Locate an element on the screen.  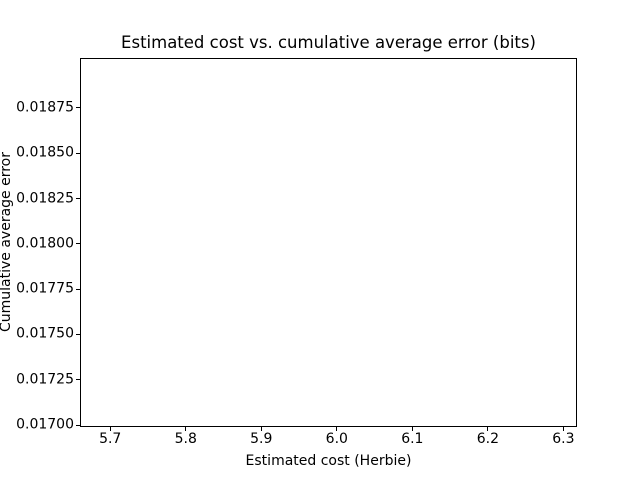
x-tick-label: 6.2 is located at coordinates (487, 439).